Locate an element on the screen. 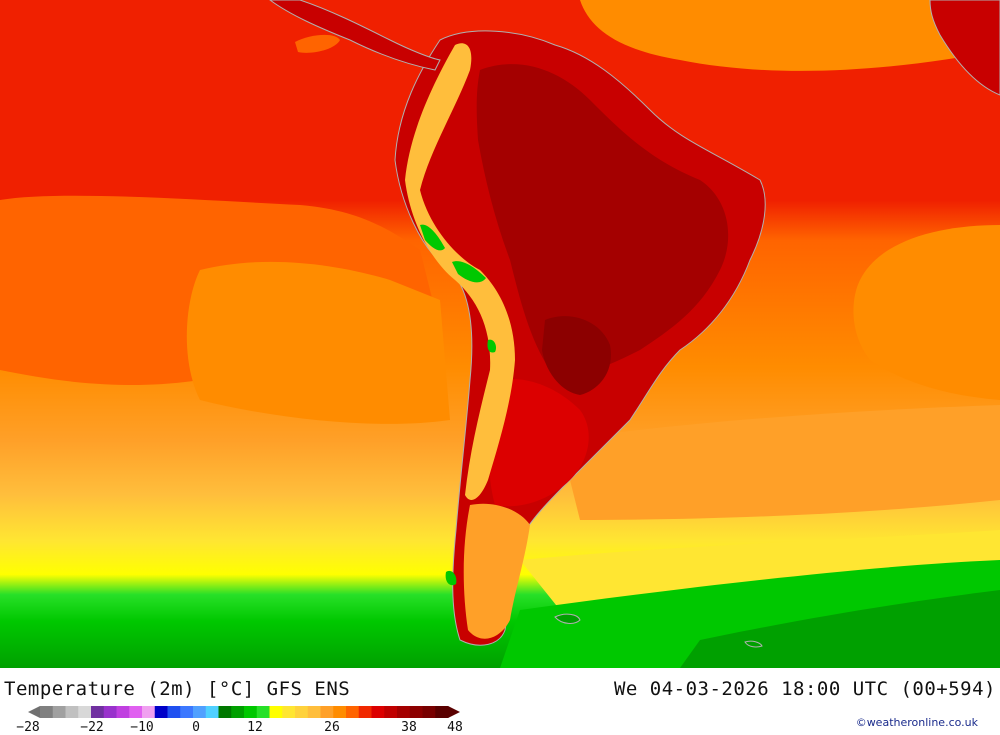 The image size is (1000, 735). central-america-land is located at coordinates (355, 35).